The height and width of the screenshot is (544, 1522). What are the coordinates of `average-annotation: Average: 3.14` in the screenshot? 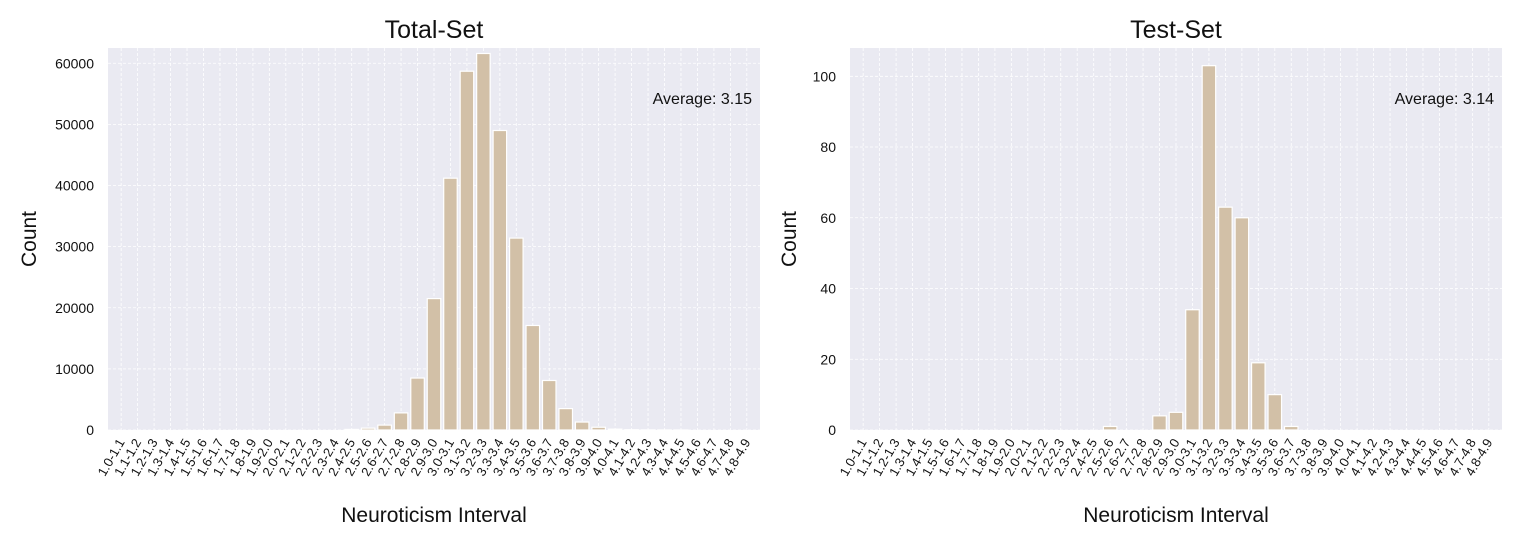 It's located at (1444, 99).